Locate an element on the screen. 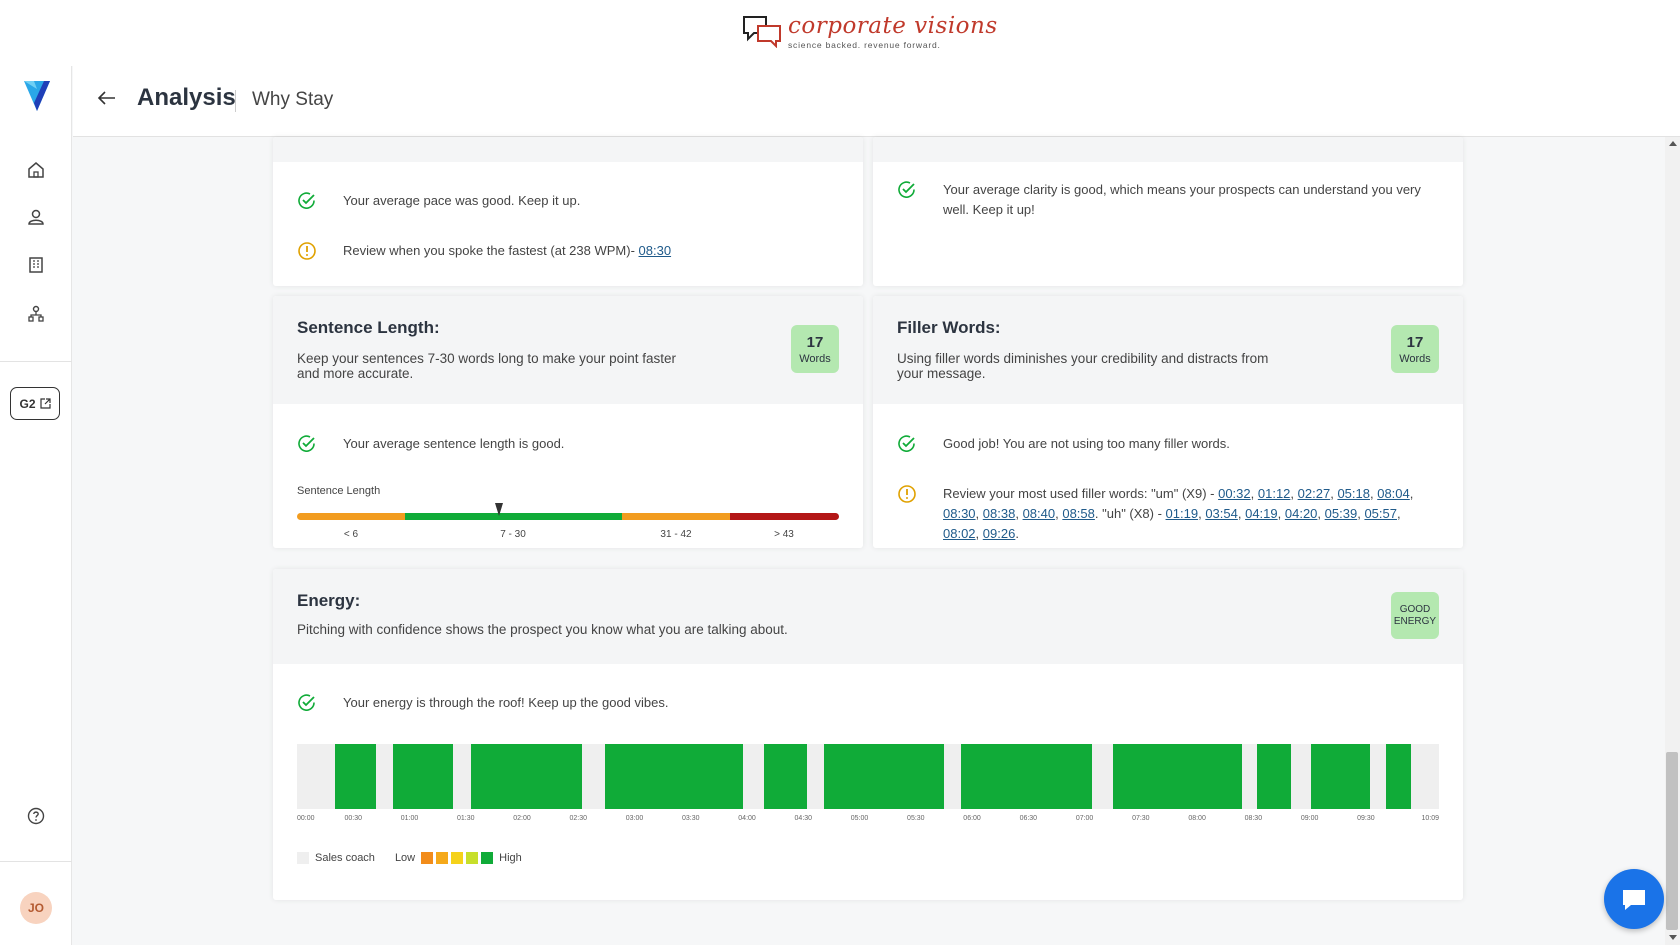  pace-good-text: Your average pace was good. Keep it up. is located at coordinates (462, 200).